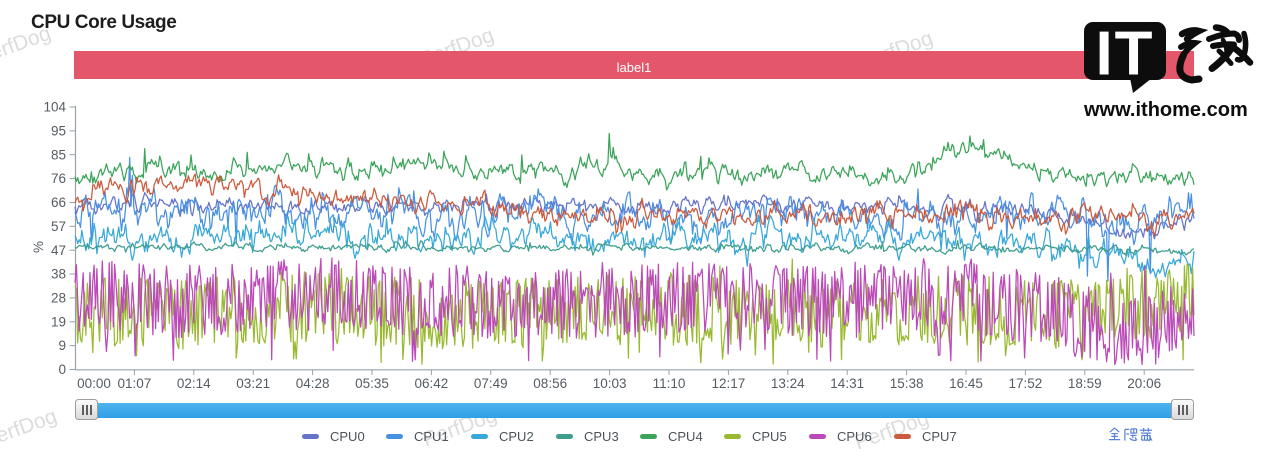 The height and width of the screenshot is (462, 1268). Describe the element at coordinates (62, 345) in the screenshot. I see `svg-text: 9` at that location.